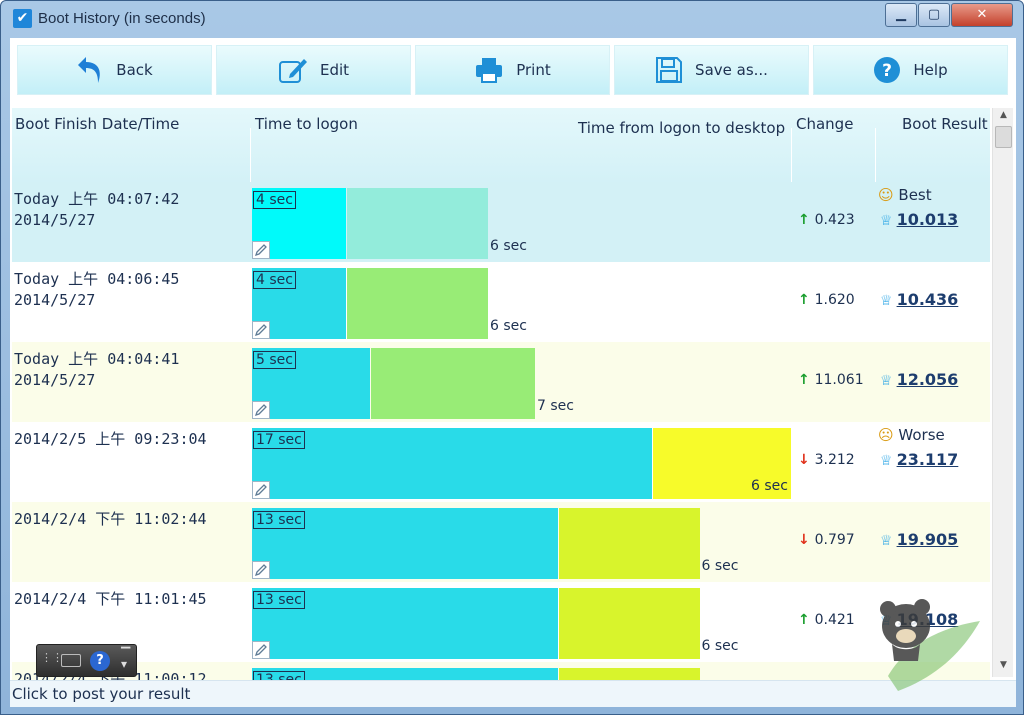 The height and width of the screenshot is (715, 1024). I want to click on window-title: Boot History (in seconds), so click(122, 18).